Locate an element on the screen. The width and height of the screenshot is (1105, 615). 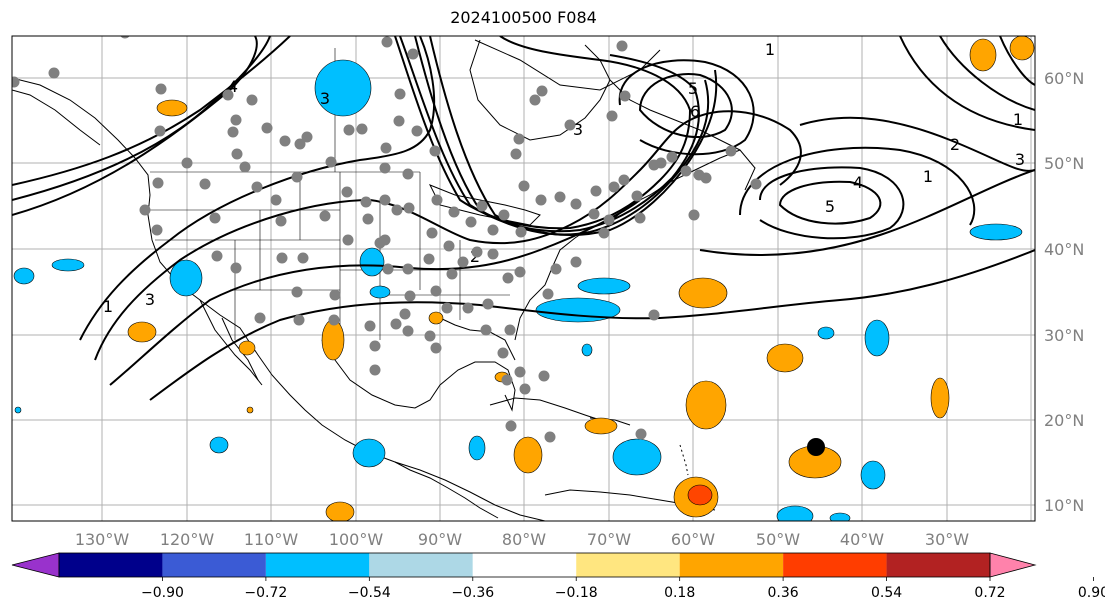
colorbar-label: −0.18 is located at coordinates (576, 593).